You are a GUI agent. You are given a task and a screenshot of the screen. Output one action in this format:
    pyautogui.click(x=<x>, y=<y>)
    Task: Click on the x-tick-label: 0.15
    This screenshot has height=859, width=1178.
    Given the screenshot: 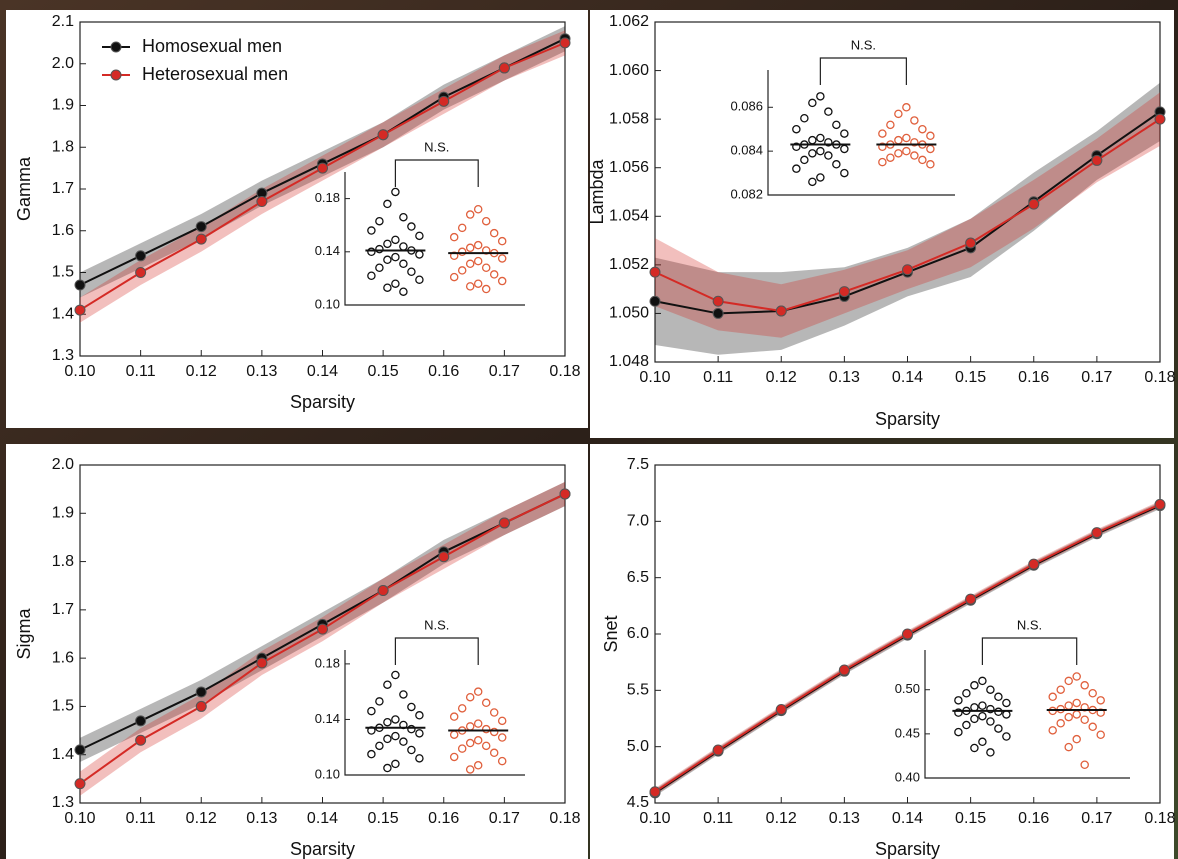 What is the action you would take?
    pyautogui.click(x=383, y=371)
    